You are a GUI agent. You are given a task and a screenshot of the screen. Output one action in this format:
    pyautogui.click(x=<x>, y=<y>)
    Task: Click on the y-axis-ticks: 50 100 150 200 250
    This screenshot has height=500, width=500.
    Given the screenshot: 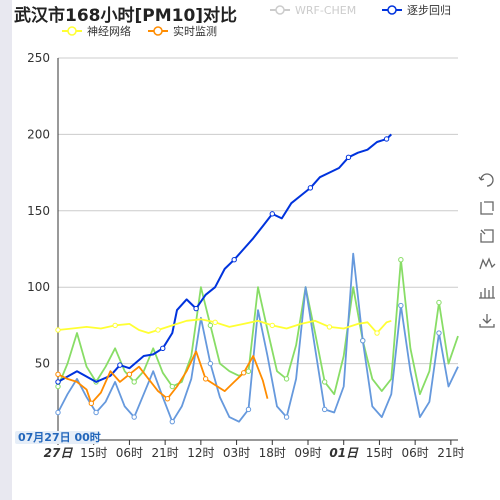 What is the action you would take?
    pyautogui.click(x=38, y=211)
    